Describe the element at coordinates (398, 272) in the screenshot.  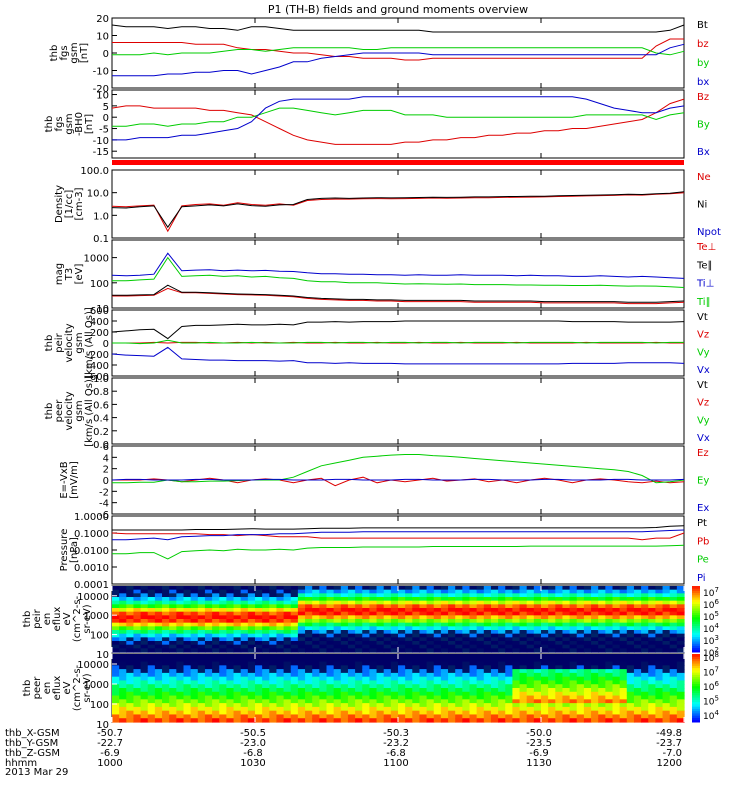
I see `series-line-Ti∥` at that location.